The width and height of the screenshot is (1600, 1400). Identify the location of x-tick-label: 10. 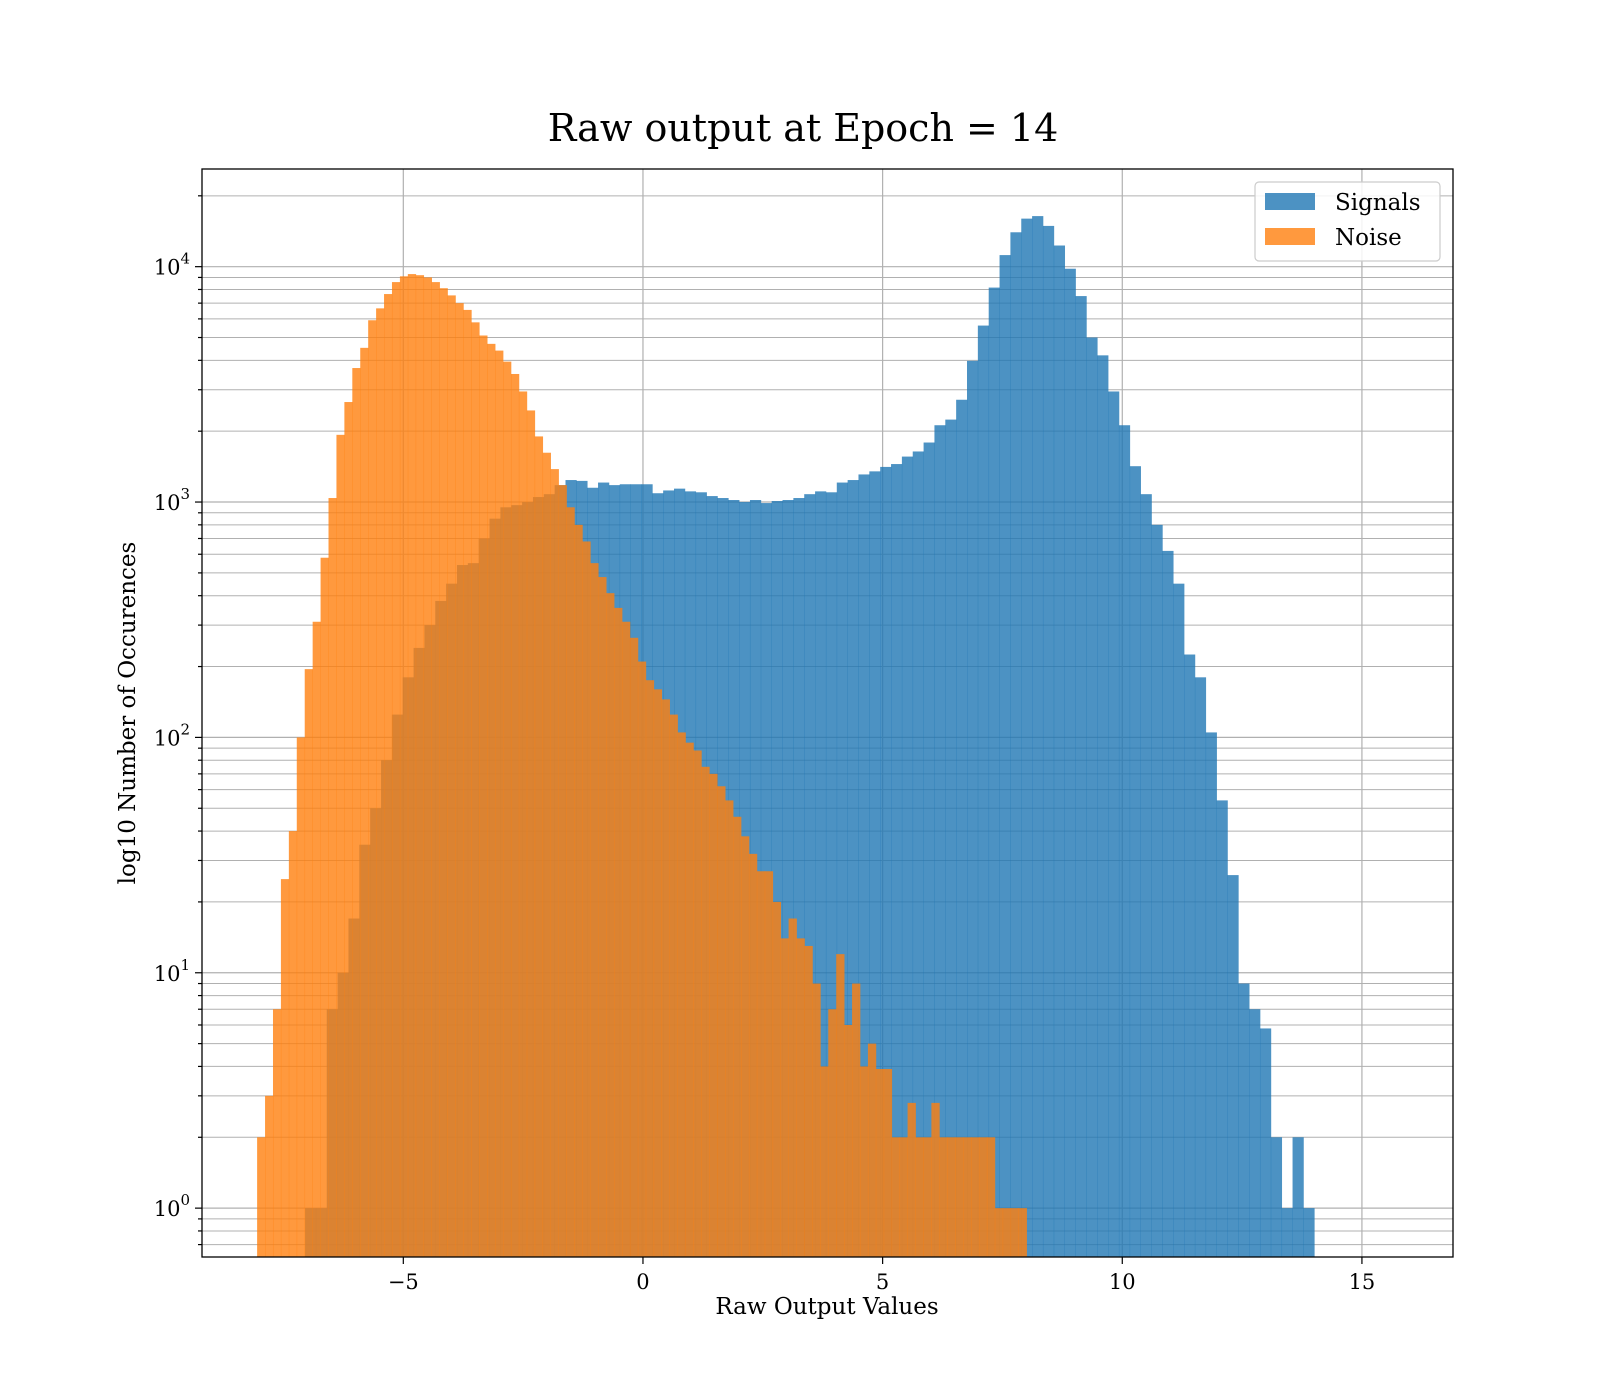
(1122, 1282).